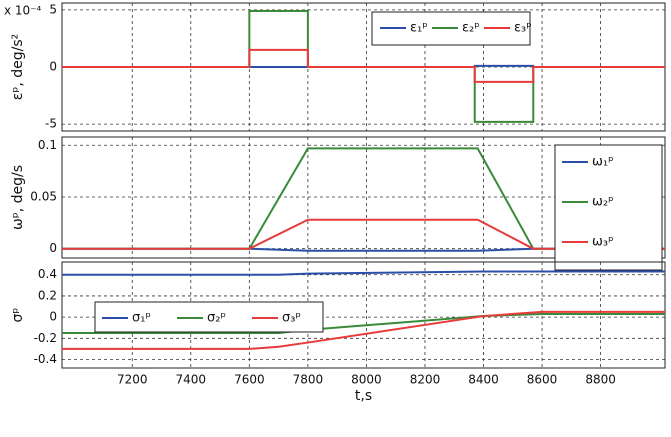 Image resolution: width=671 pixels, height=437 pixels. What do you see at coordinates (308, 380) in the screenshot?
I see `x-tick-label: 7800` at bounding box center [308, 380].